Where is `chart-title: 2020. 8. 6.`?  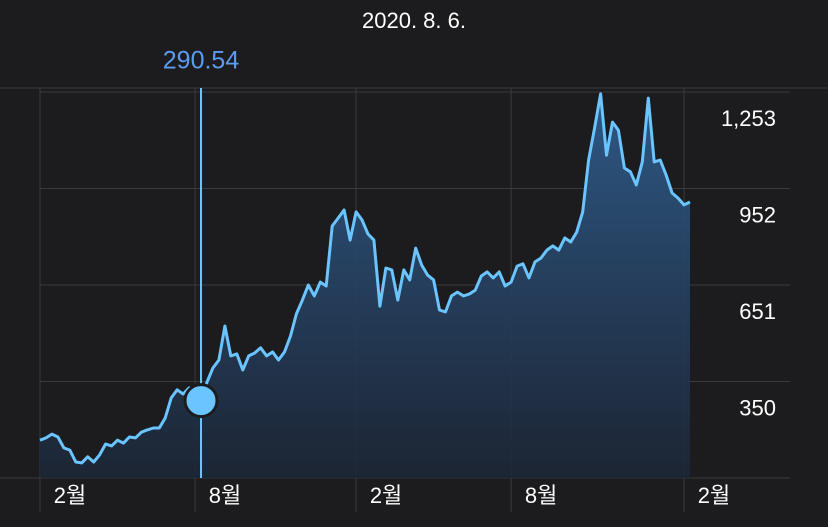
chart-title: 2020. 8. 6. is located at coordinates (414, 20).